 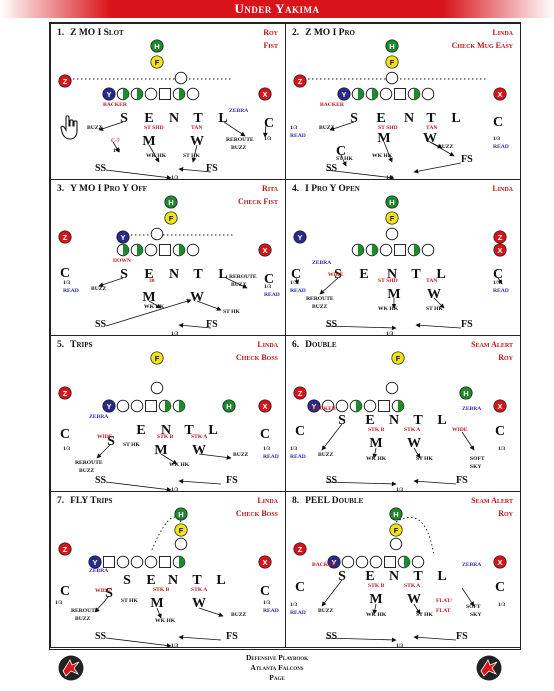 What do you see at coordinates (392, 78) in the screenshot?
I see `running-back` at bounding box center [392, 78].